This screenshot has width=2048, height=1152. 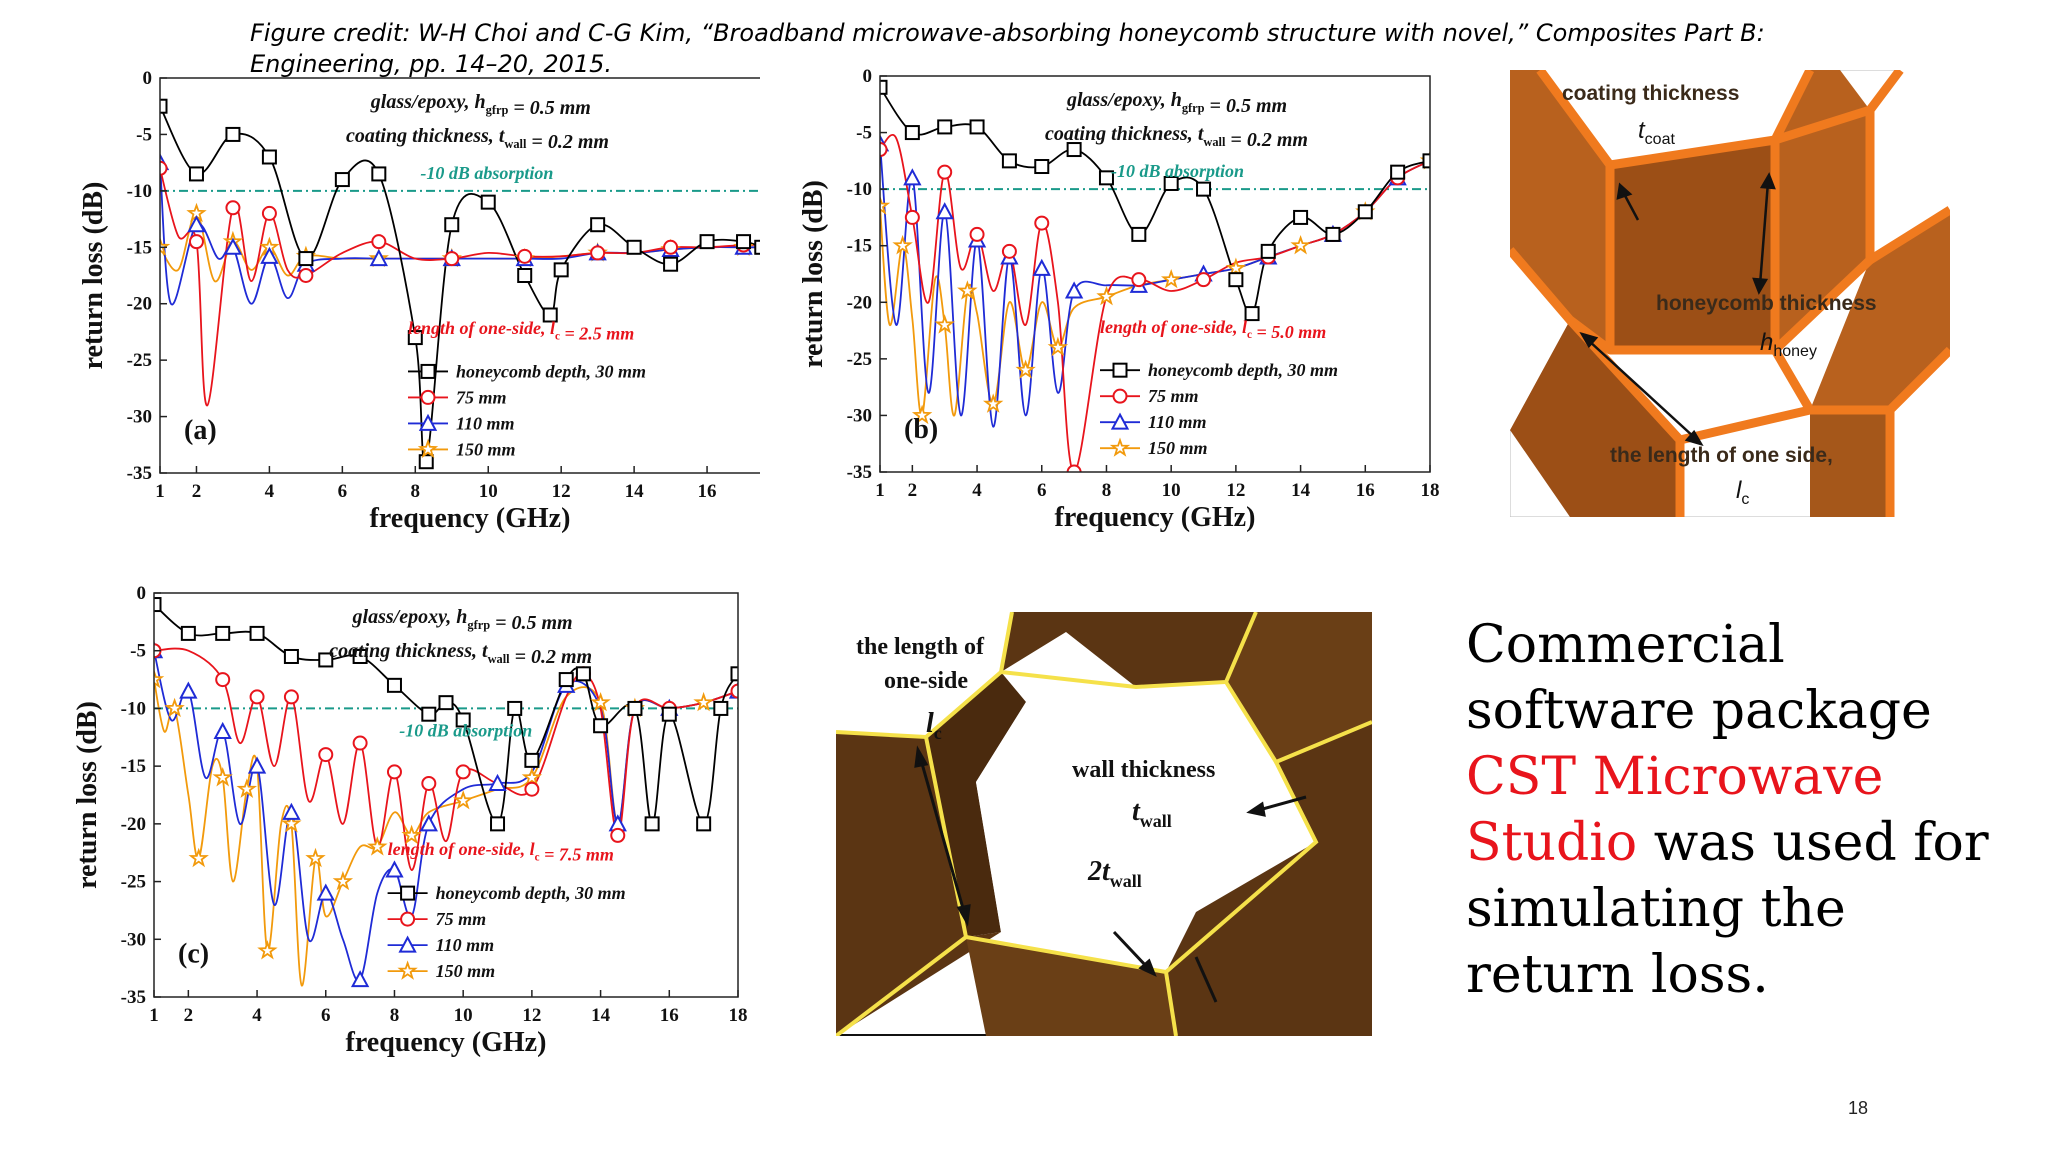 I want to click on legend-label: 110 mm, so click(x=485, y=423).